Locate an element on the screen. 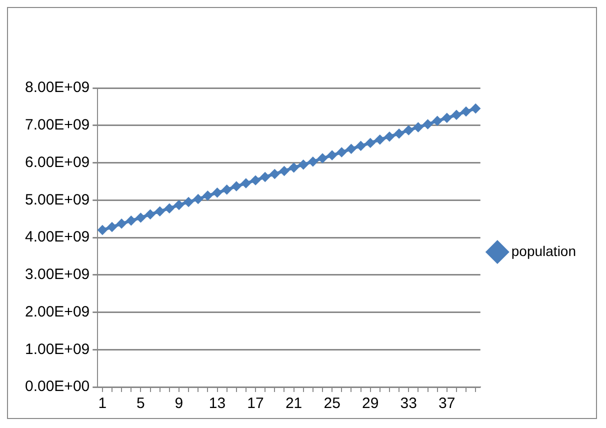 The width and height of the screenshot is (606, 428). x-tick-label: 29 is located at coordinates (370, 403).